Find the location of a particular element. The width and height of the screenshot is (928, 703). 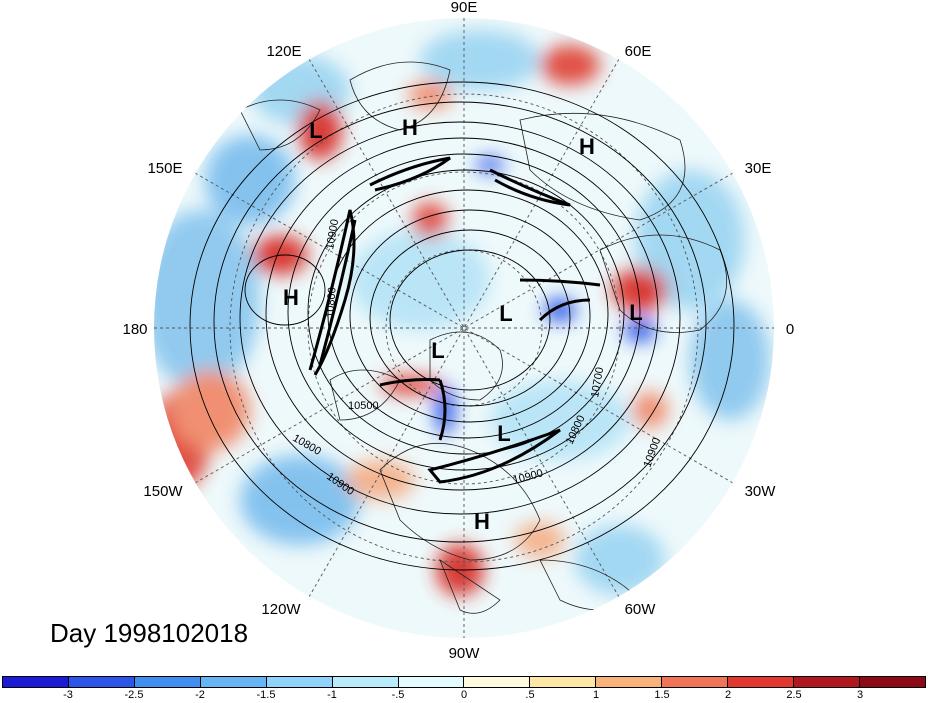

colorbar-labels: -3 -2.5 -2 -1.5 -1 -.5 0 .5 1 1.5 2 2.5 3 is located at coordinates (464, 696).